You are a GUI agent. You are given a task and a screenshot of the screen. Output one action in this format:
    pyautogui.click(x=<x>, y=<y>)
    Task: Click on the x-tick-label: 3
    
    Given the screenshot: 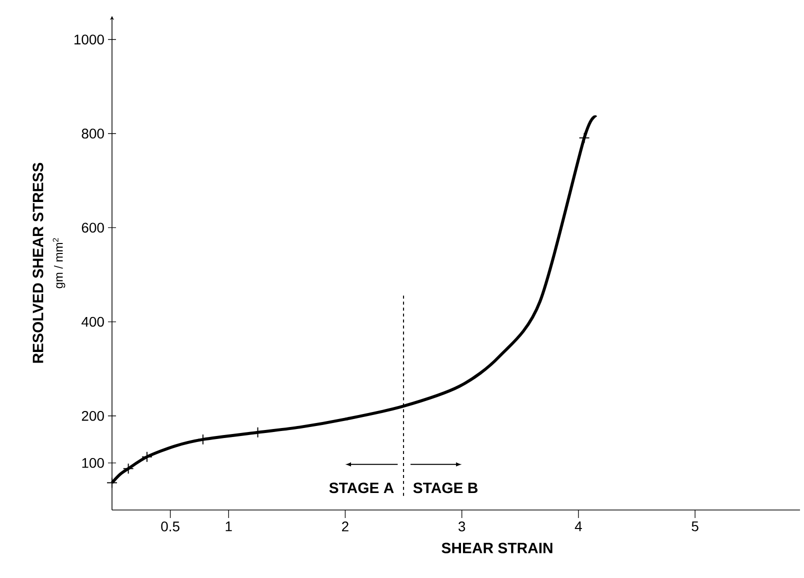 What is the action you would take?
    pyautogui.click(x=462, y=527)
    